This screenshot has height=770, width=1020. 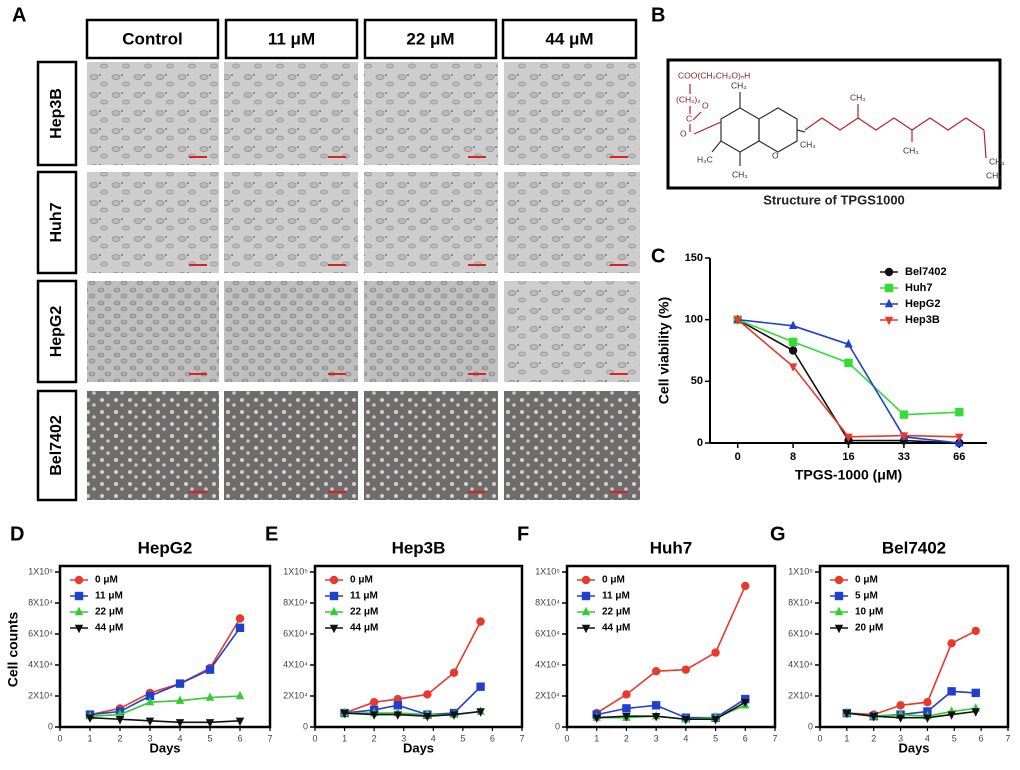 I want to click on y-axis-label: Cell viability (%), so click(x=664, y=350).